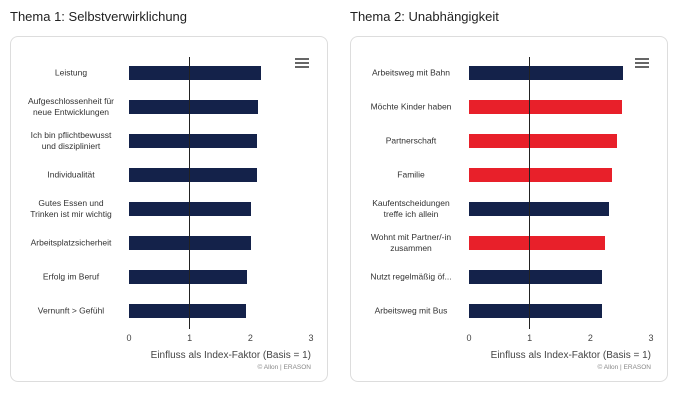 The height and width of the screenshot is (413, 680). Describe the element at coordinates (411, 72) in the screenshot. I see `category-label: Arbeitsweg mit Bahn` at that location.